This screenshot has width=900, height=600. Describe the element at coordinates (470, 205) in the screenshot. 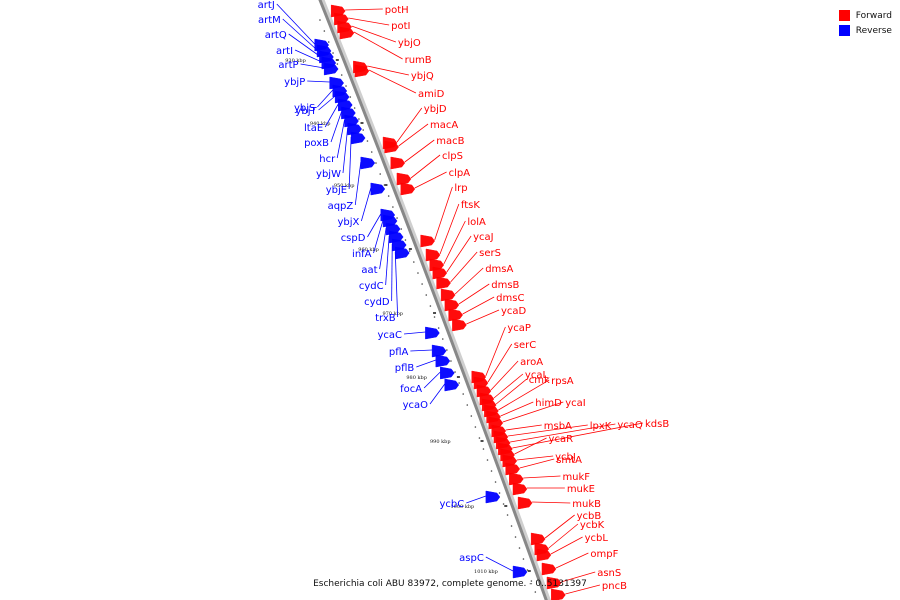

I see `gene-label: ftsK` at that location.